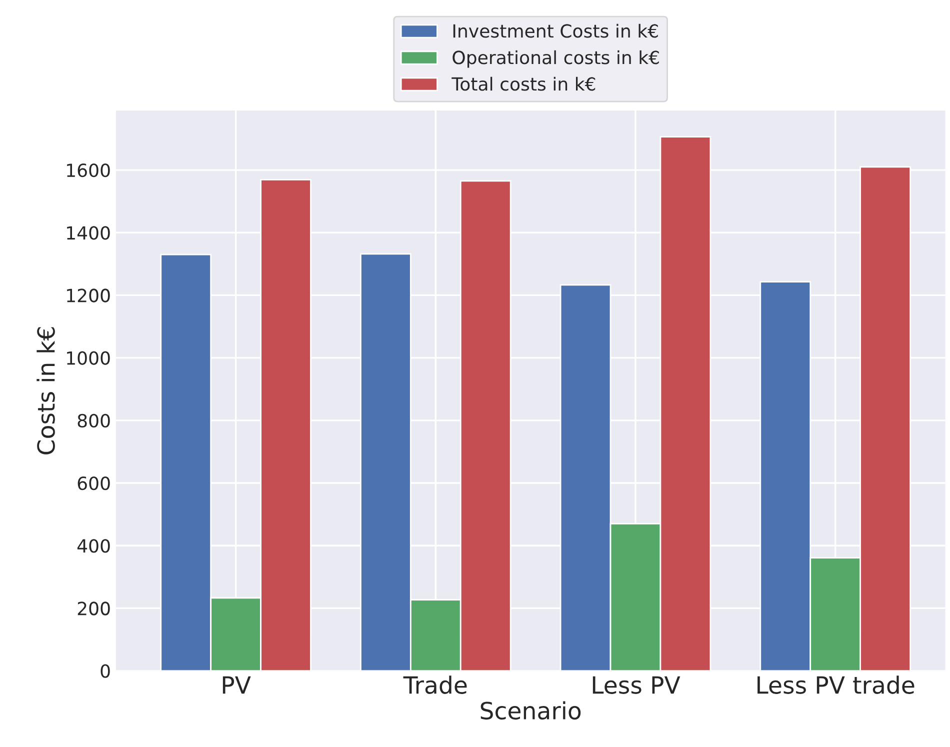 This screenshot has width=950, height=747. What do you see at coordinates (555, 59) in the screenshot?
I see `legend-label: Operational costs in k€` at bounding box center [555, 59].